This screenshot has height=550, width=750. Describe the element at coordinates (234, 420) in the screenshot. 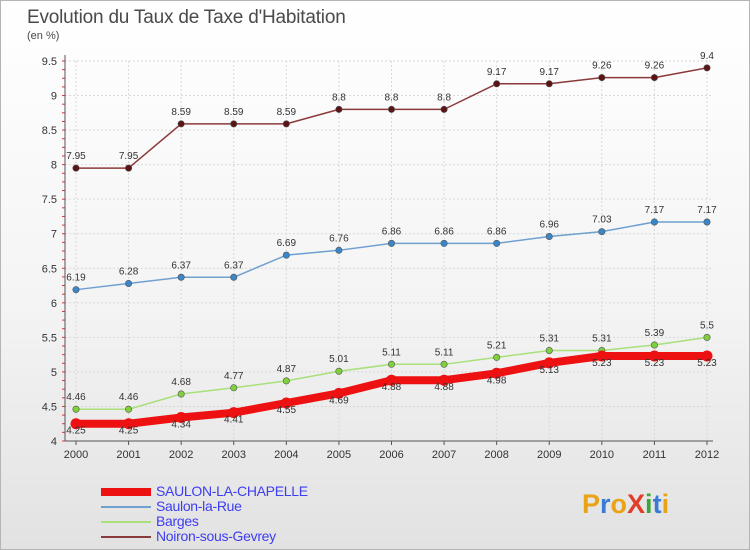

I see `data-label-saulon-la-chapelle: 4.41` at that location.